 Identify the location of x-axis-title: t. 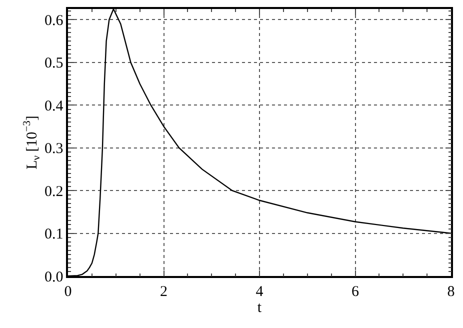
(259, 308).